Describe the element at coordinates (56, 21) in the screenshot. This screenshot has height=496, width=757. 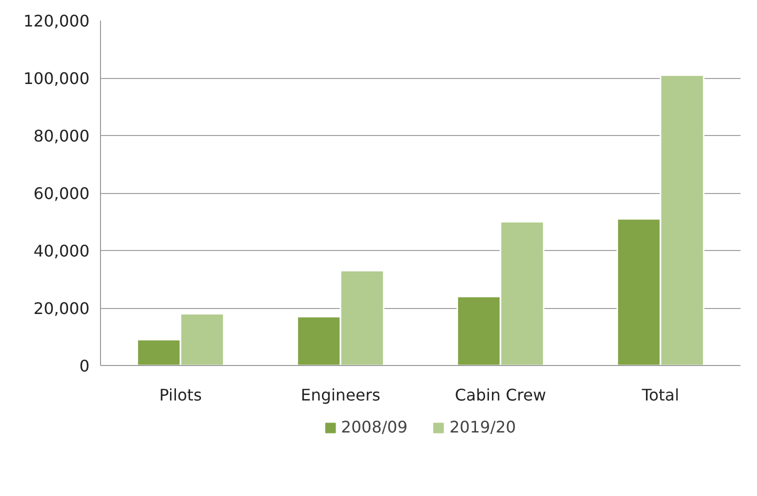
I see `y-tick-label: 120,000` at that location.